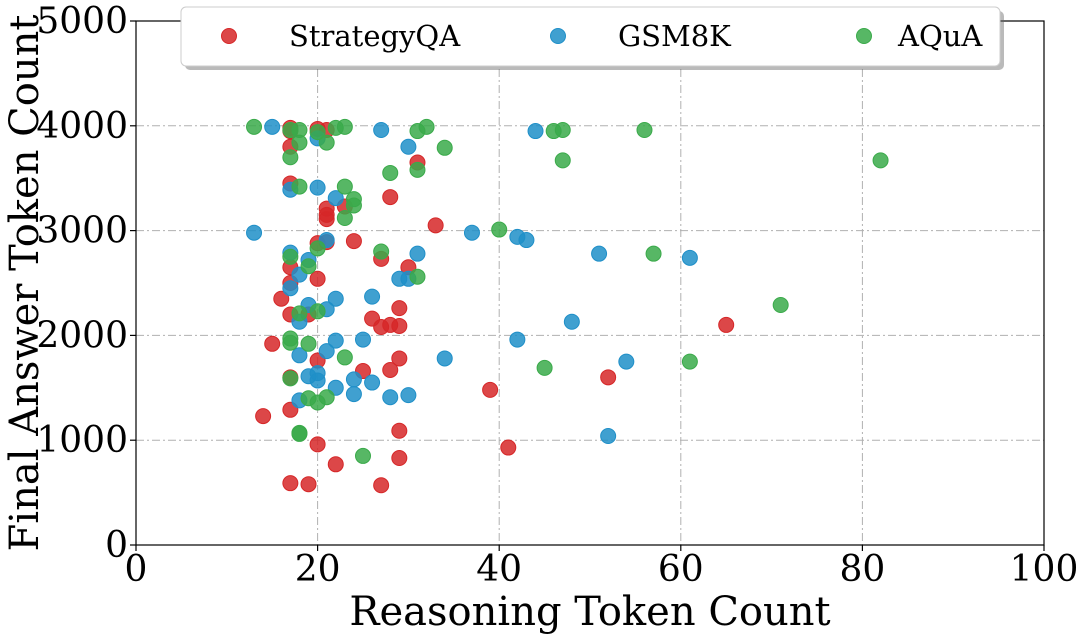 Image resolution: width=1080 pixels, height=641 pixels. Describe the element at coordinates (116, 545) in the screenshot. I see `y-tick-label: 0` at that location.